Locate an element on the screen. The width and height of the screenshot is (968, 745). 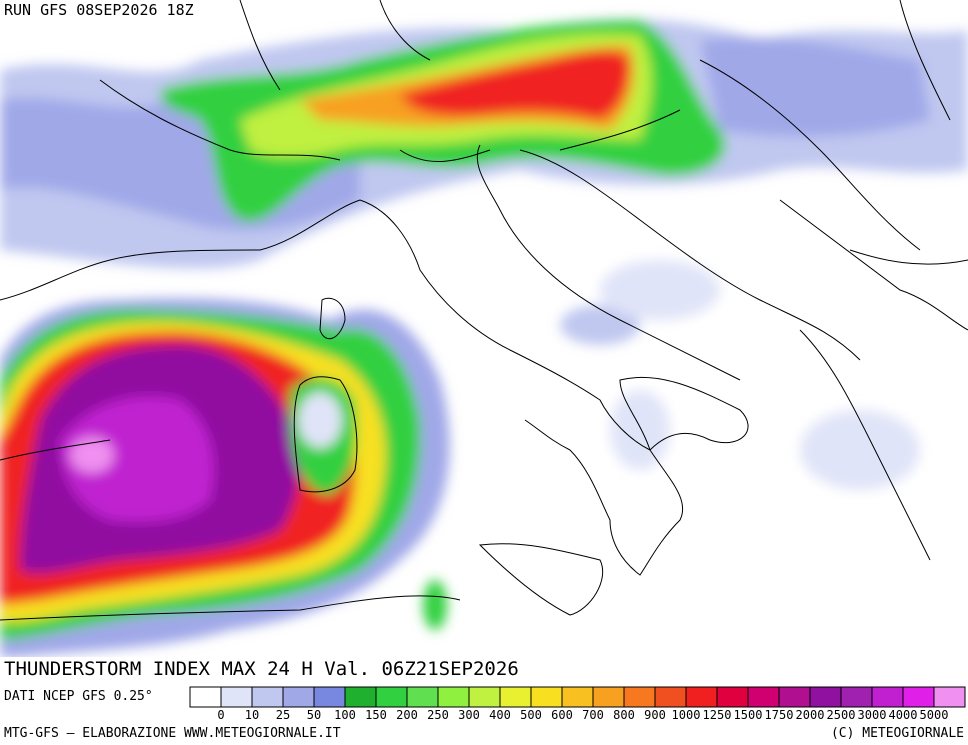
scale-label: 2500 is located at coordinates (841, 715).